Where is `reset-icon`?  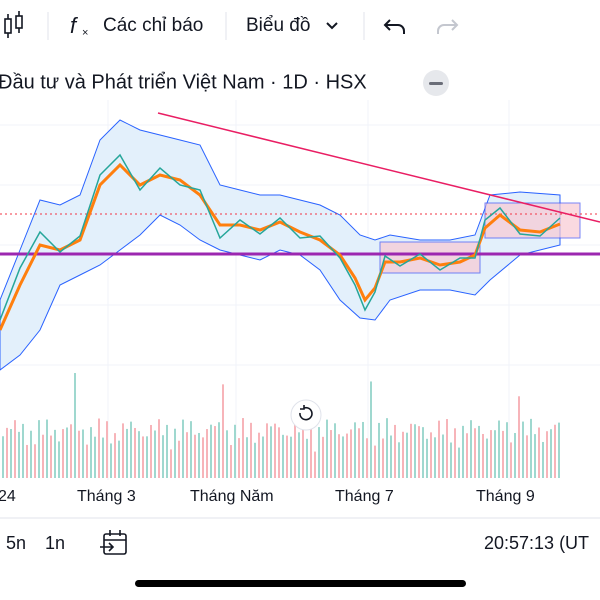
reset-icon is located at coordinates (306, 413).